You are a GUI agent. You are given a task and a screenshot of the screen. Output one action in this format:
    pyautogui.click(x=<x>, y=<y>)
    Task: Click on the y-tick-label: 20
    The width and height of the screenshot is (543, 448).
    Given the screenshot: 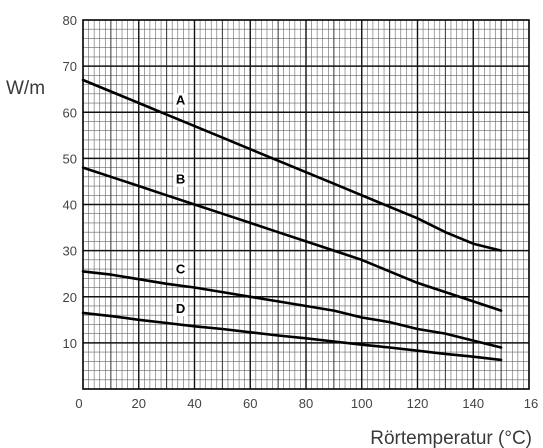 What is the action you would take?
    pyautogui.click(x=70, y=297)
    